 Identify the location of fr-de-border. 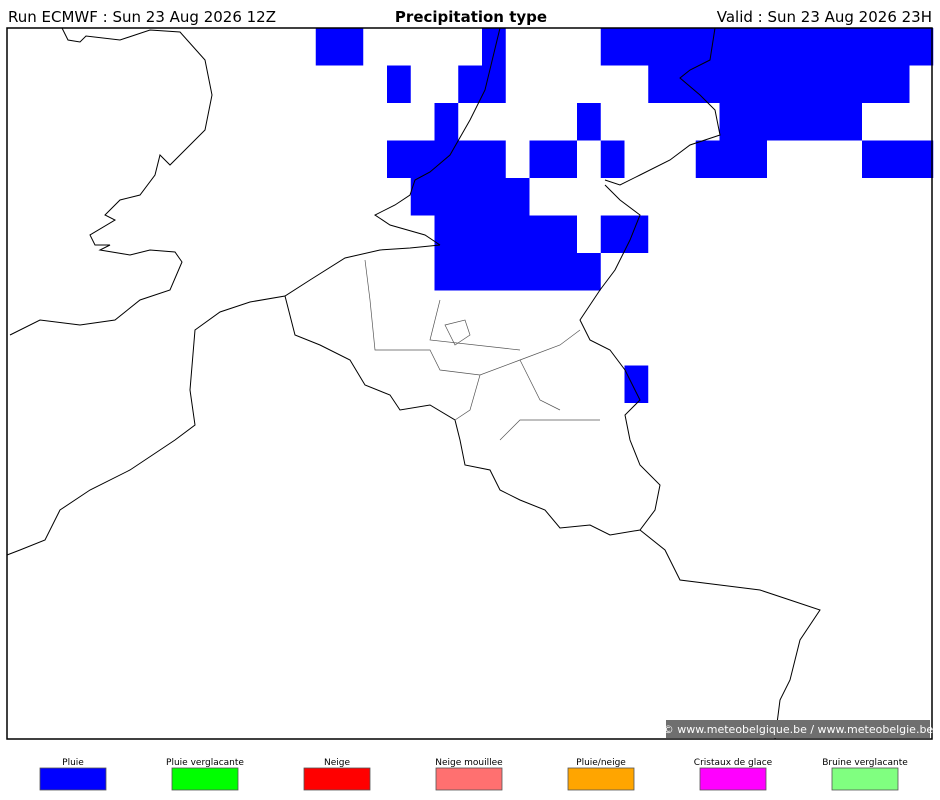
(730, 634).